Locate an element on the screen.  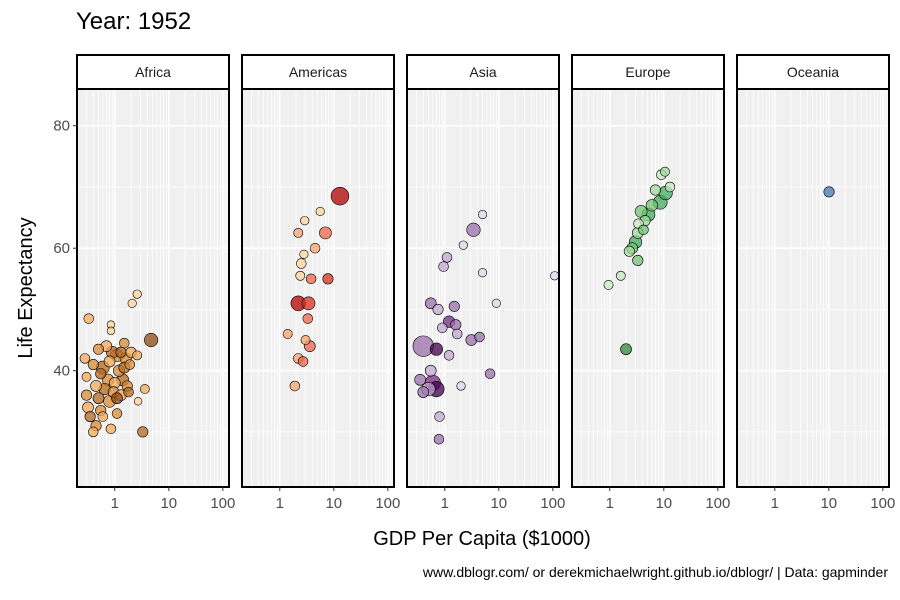
facet-europe: Europe 1 10 100 is located at coordinates (650, 283).